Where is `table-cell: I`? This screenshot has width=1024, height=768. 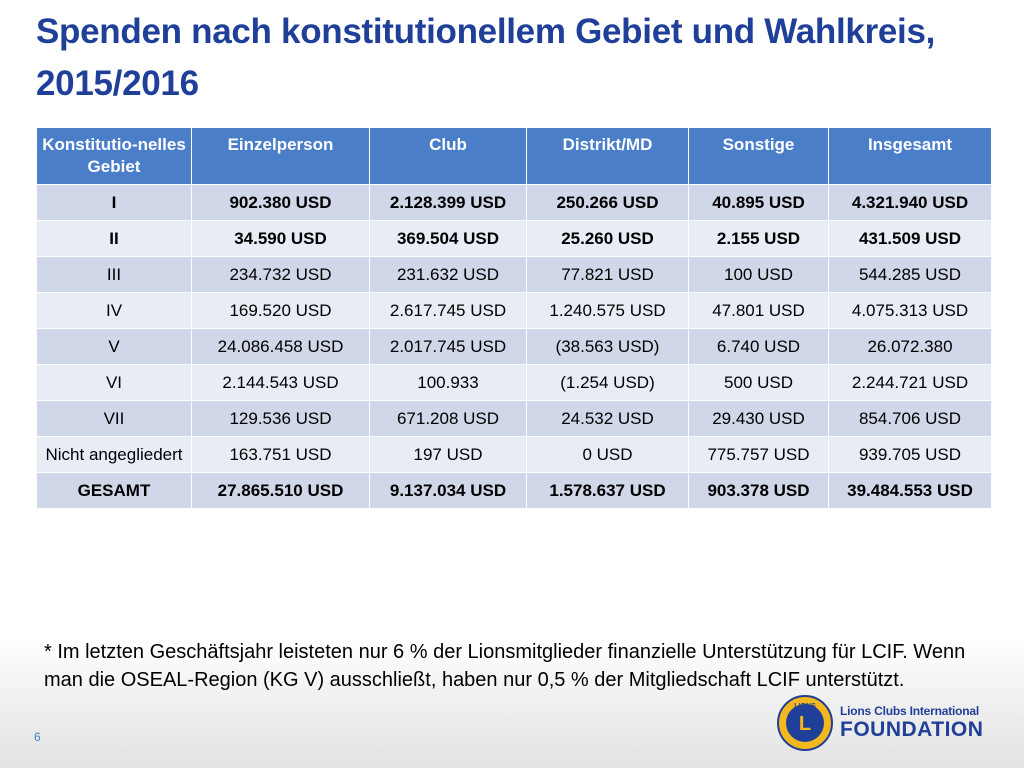 table-cell: I is located at coordinates (114, 202).